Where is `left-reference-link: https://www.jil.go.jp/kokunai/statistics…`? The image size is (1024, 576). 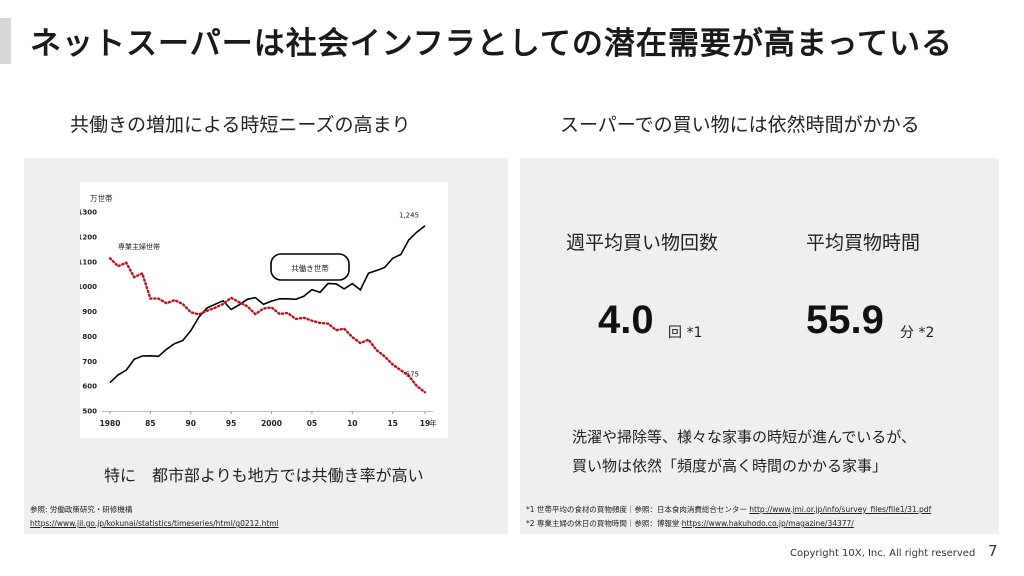 left-reference-link: https://www.jil.go.jp/kokunai/statistics… is located at coordinates (154, 523).